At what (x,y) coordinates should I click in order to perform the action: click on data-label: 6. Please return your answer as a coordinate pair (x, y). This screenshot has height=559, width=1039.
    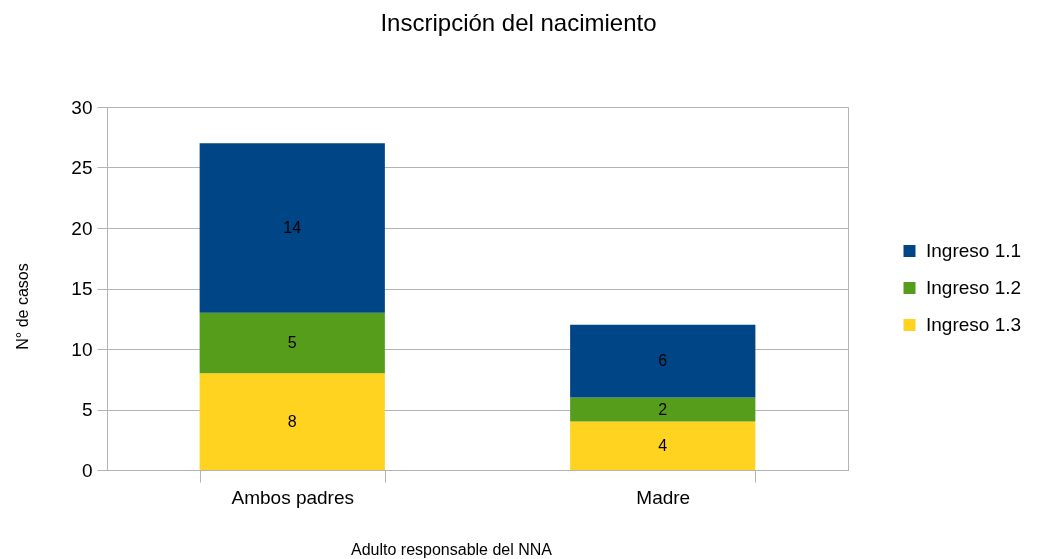
    Looking at the image, I should click on (663, 361).